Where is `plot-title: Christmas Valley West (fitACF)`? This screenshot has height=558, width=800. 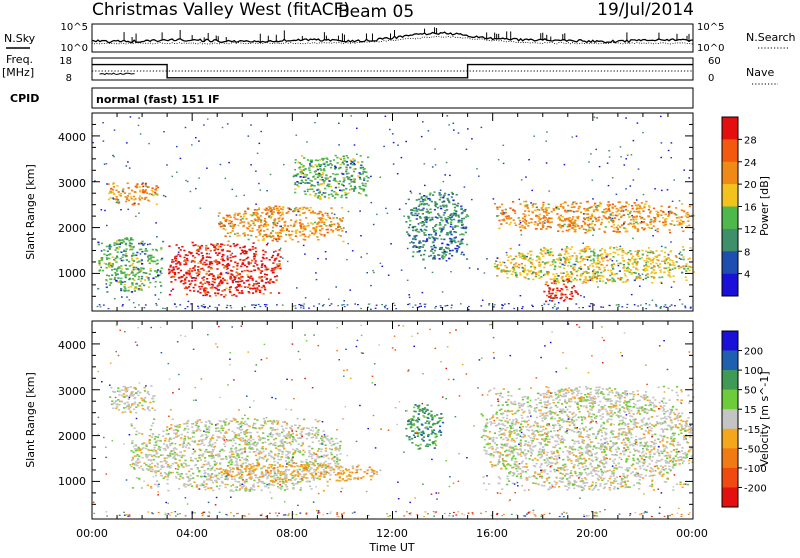 plot-title: Christmas Valley West (fitACF) is located at coordinates (221, 10).